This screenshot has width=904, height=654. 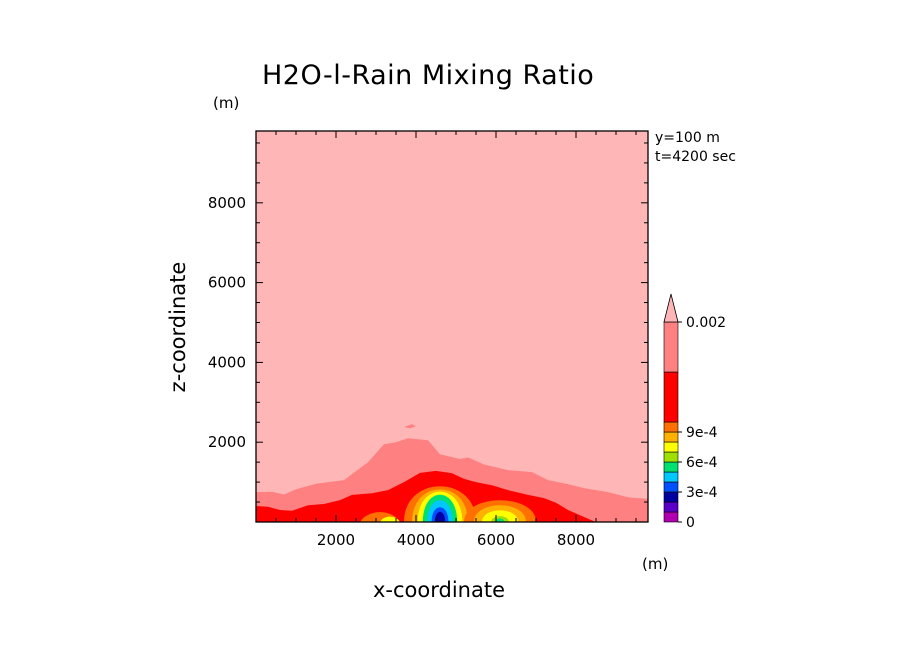 What do you see at coordinates (226, 103) in the screenshot?
I see `z-unit-label: (m)` at bounding box center [226, 103].